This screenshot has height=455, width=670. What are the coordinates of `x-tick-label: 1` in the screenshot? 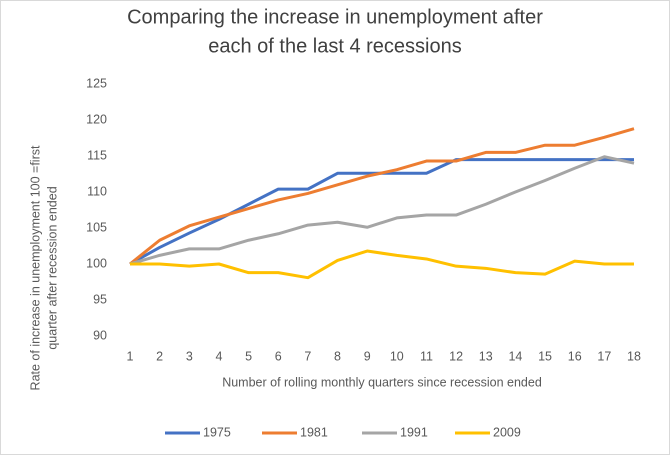 It's located at (130, 356).